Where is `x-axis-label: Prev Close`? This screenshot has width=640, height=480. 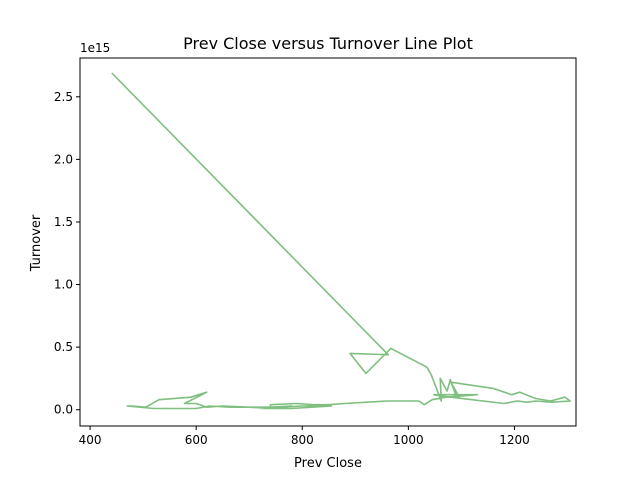
x-axis-label: Prev Close is located at coordinates (328, 463).